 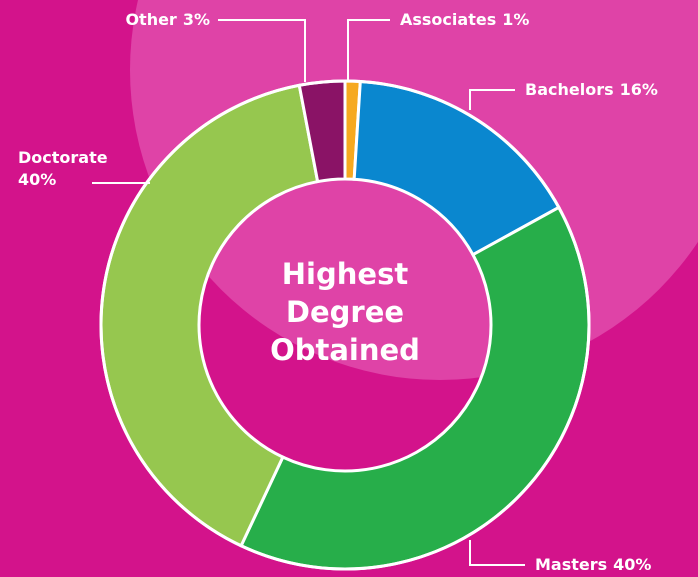 What do you see at coordinates (345, 312) in the screenshot?
I see `chart-title: Highest Degree Obtained` at bounding box center [345, 312].